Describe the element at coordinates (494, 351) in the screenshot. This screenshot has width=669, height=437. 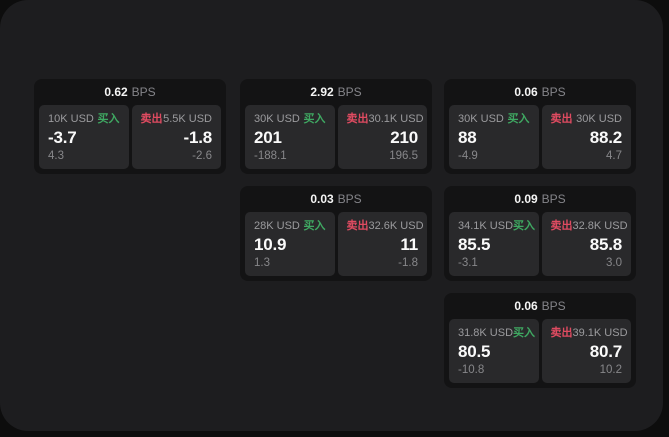
I see `buy-panel: 31.8K USD 买入 80.5 -10.8` at that location.